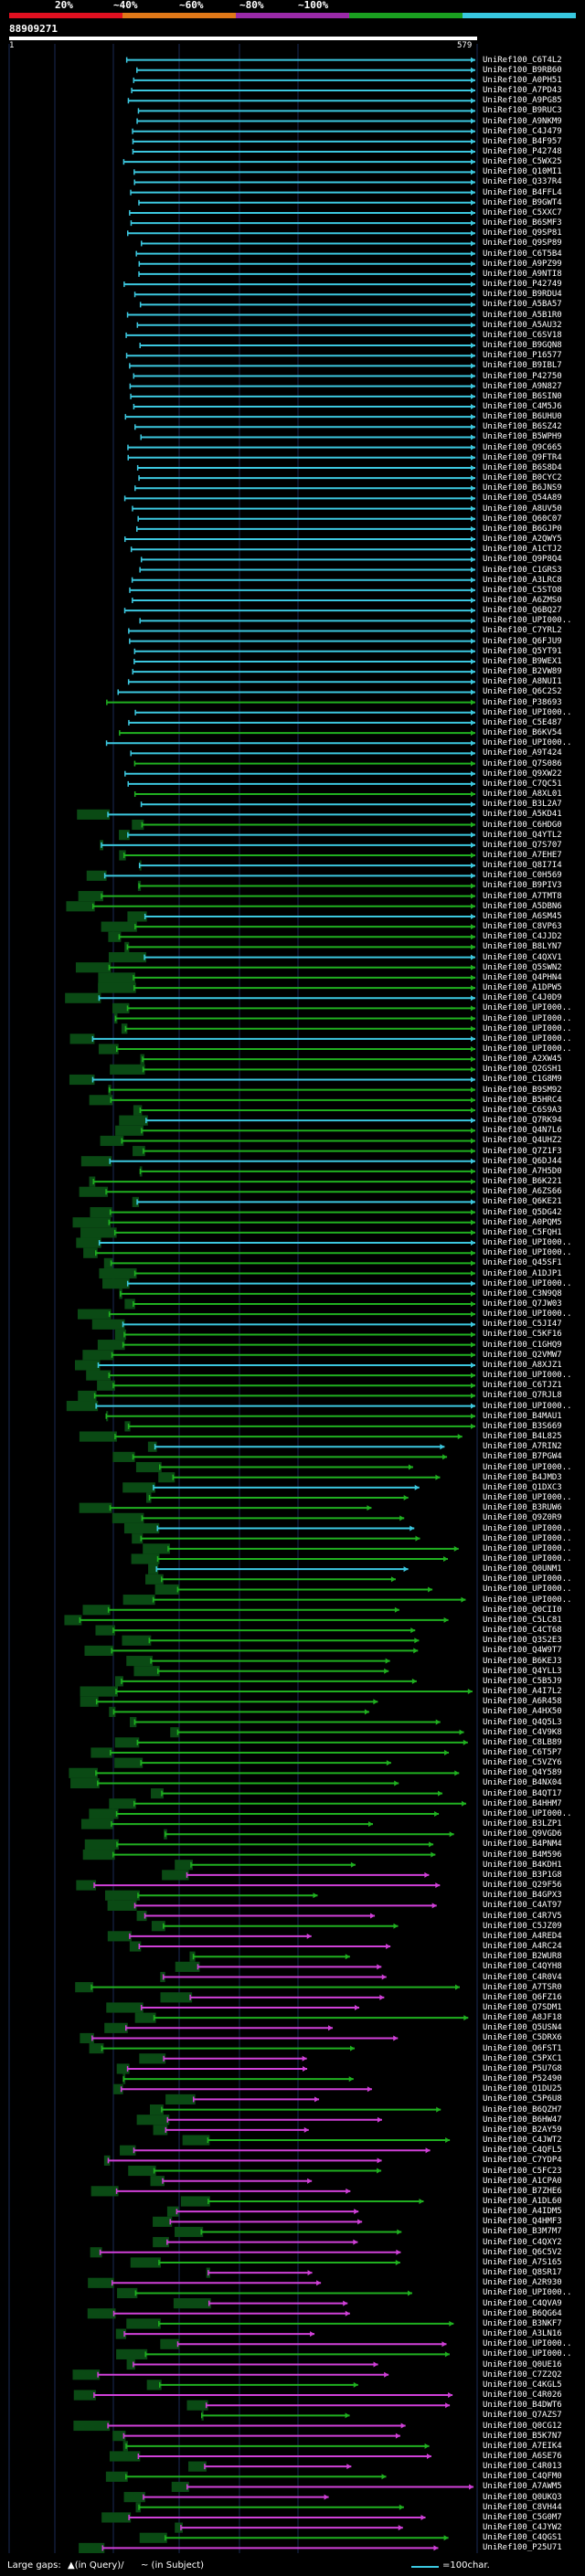  What do you see at coordinates (522, 2528) in the screenshot?
I see `hit-label: UniRef100_C4JYW2` at bounding box center [522, 2528].